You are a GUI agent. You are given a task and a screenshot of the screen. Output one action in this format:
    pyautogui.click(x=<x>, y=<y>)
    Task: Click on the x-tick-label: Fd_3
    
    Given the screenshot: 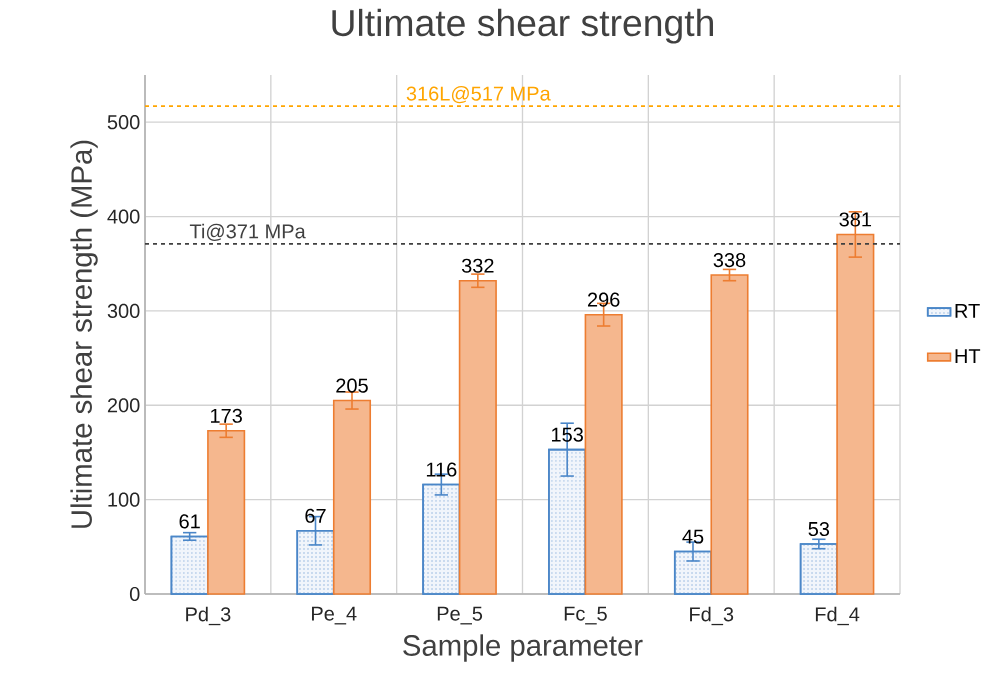 What is the action you would take?
    pyautogui.click(x=712, y=616)
    